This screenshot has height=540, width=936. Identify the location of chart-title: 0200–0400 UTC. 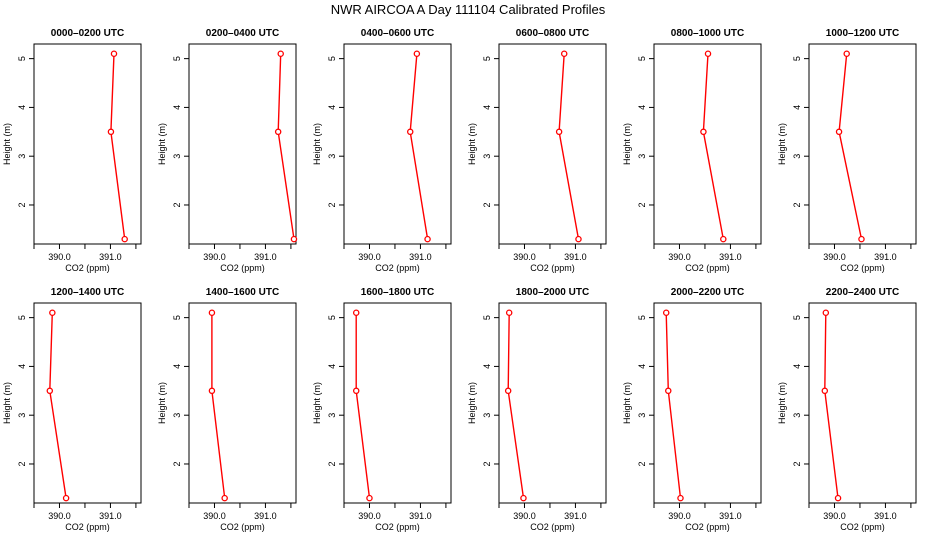
(242, 33).